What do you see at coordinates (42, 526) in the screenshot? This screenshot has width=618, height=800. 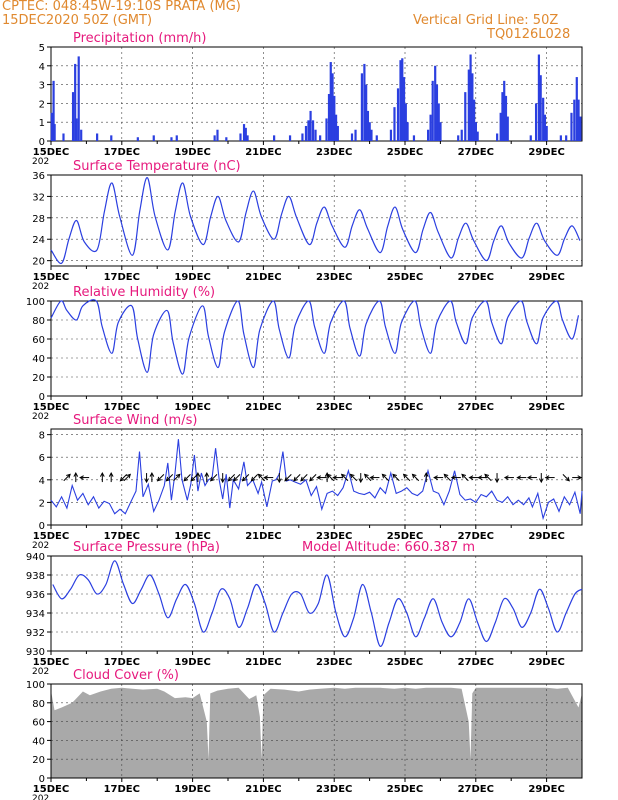 I see `y-tick-label: 0` at bounding box center [42, 526].